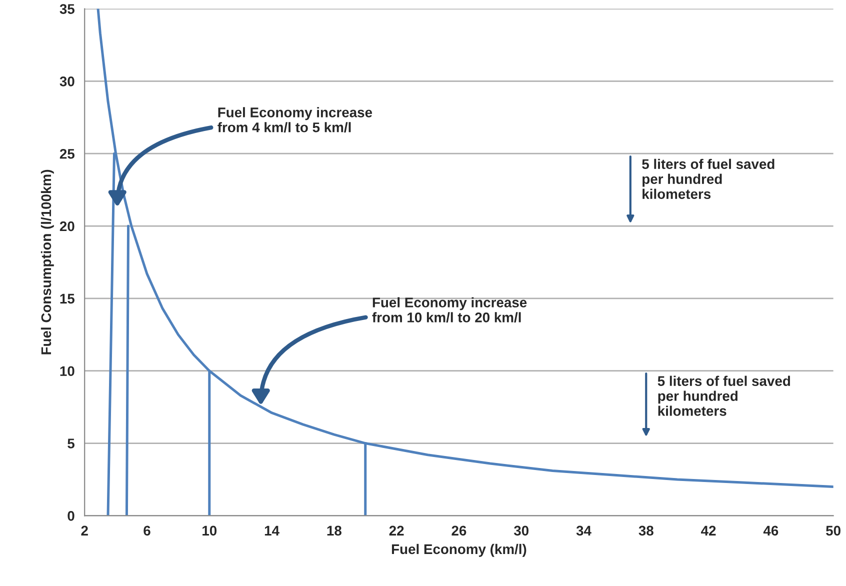  I want to click on y-tick-label: 15, so click(67, 299).